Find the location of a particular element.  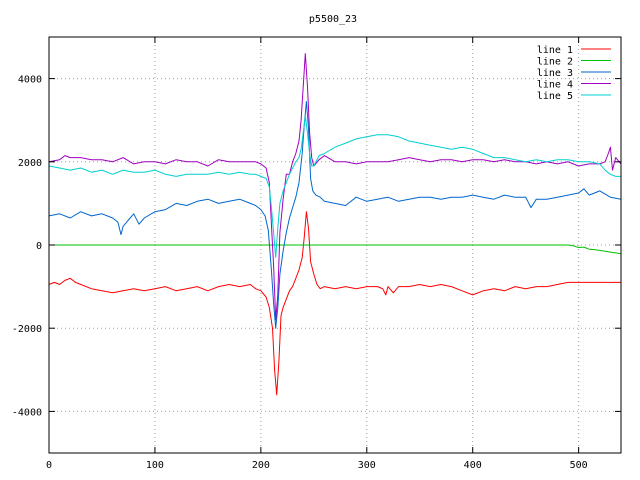

x-tick-label: 200 is located at coordinates (261, 465).